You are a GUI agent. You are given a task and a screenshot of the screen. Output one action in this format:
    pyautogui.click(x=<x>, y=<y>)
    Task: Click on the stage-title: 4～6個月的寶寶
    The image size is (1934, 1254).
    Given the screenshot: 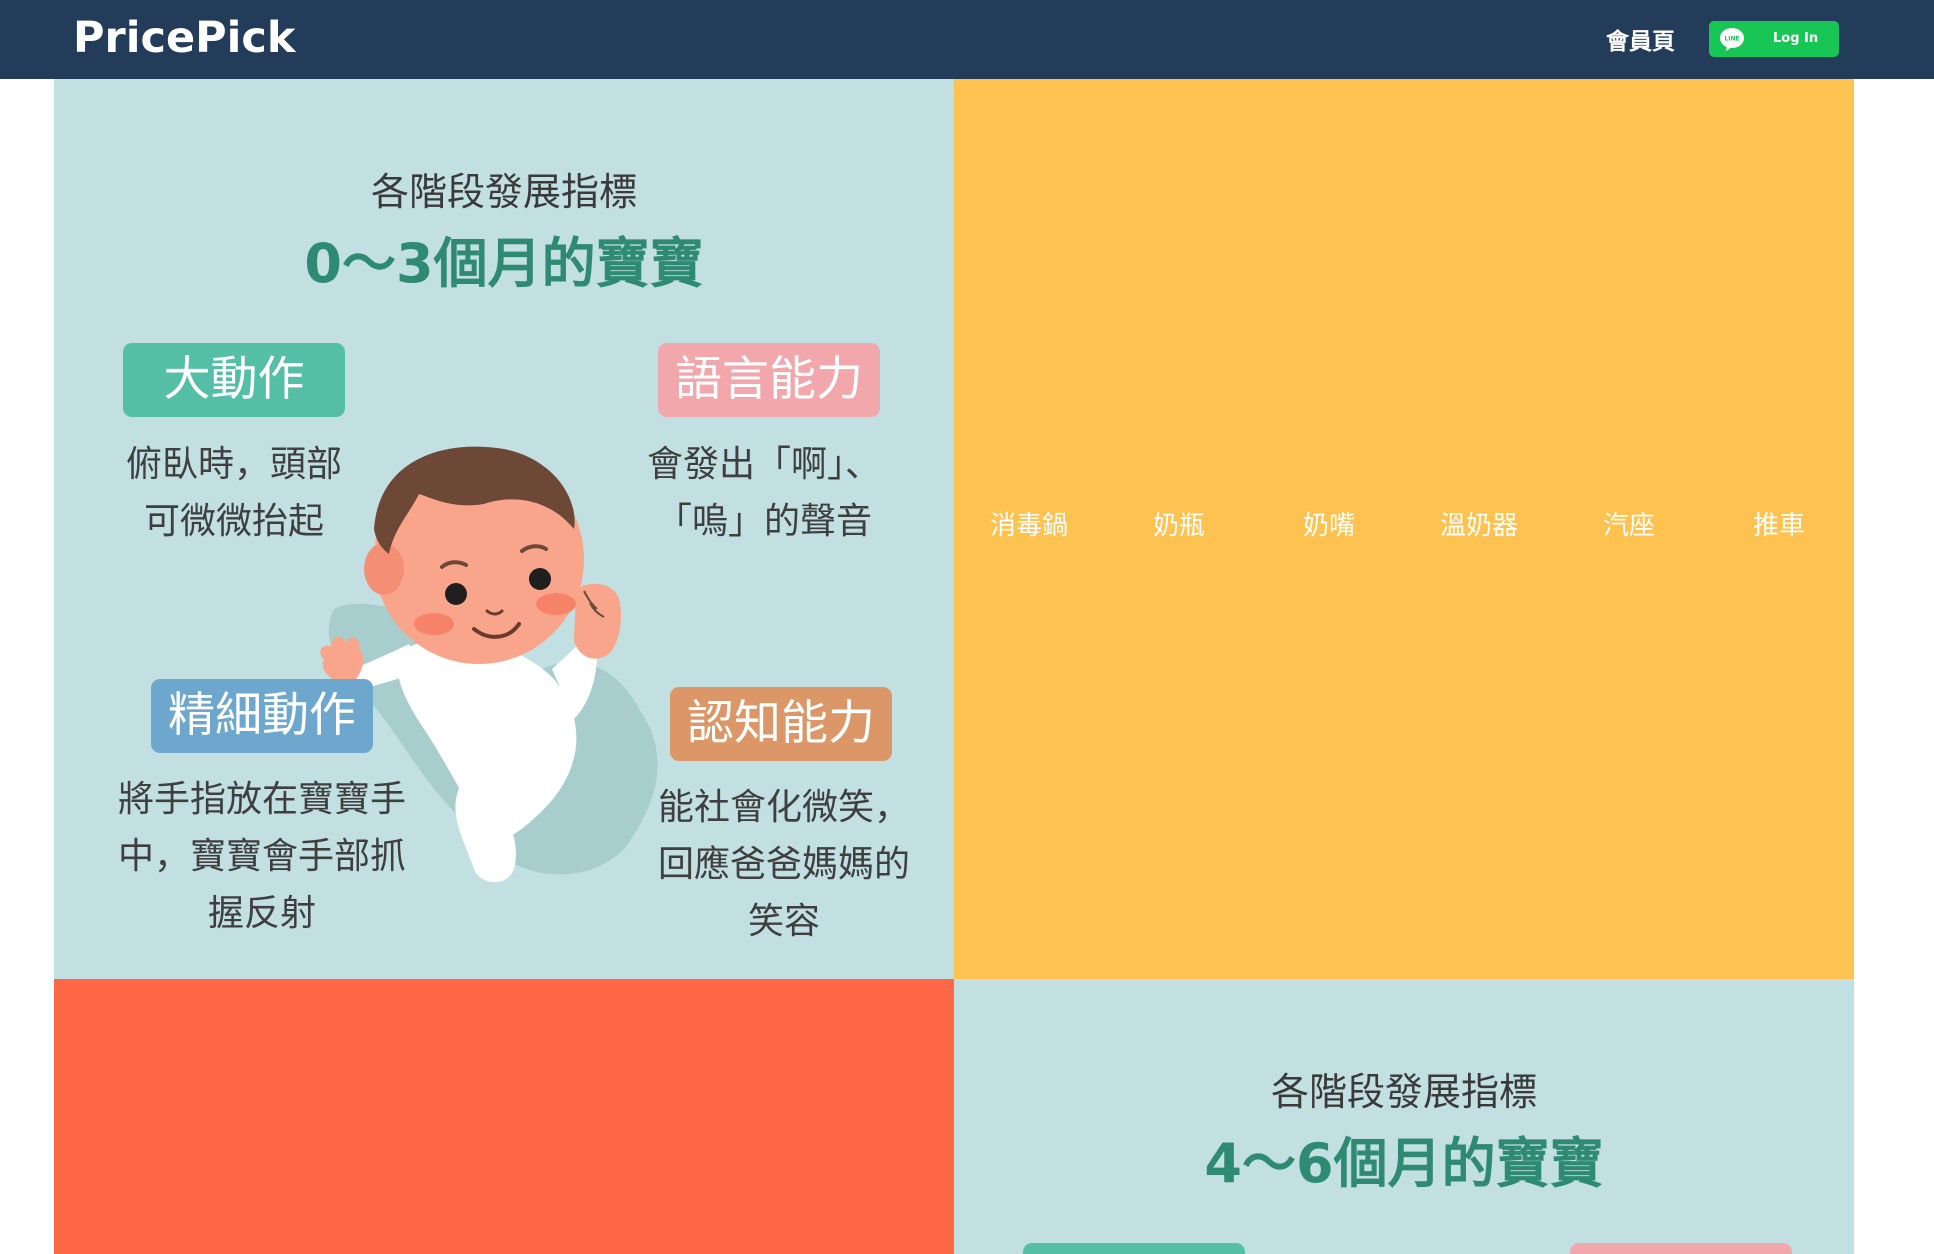 What is the action you would take?
    pyautogui.click(x=1404, y=1163)
    